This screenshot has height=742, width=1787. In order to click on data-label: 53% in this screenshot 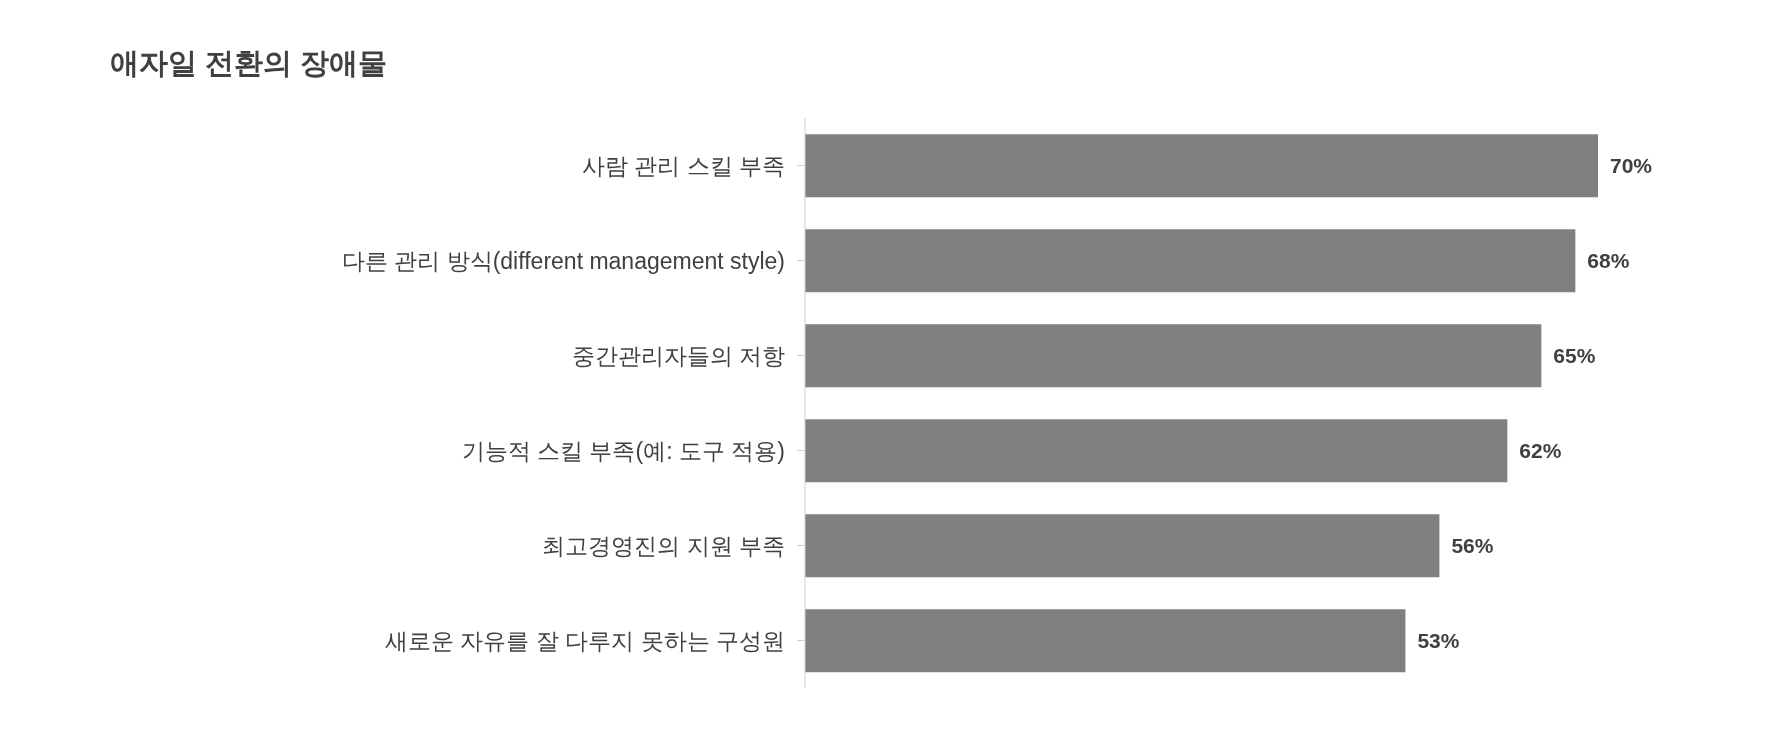, I will do `click(1438, 641)`.